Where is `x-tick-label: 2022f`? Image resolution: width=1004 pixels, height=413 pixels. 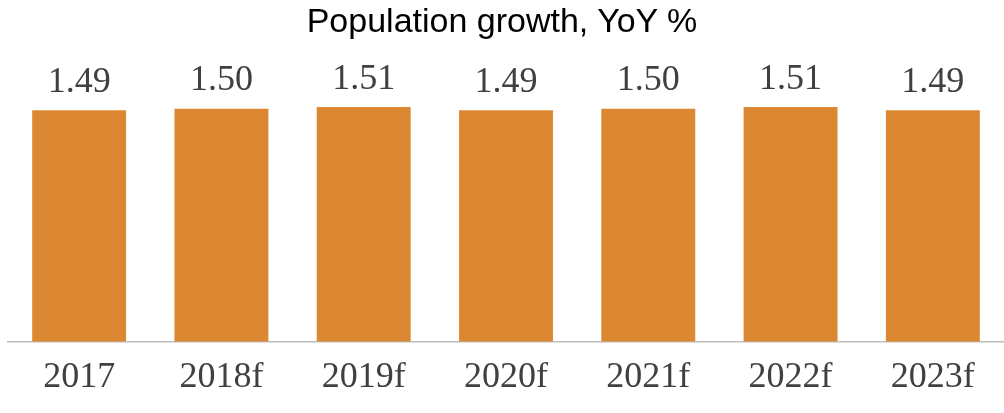
x-tick-label: 2022f is located at coordinates (790, 374).